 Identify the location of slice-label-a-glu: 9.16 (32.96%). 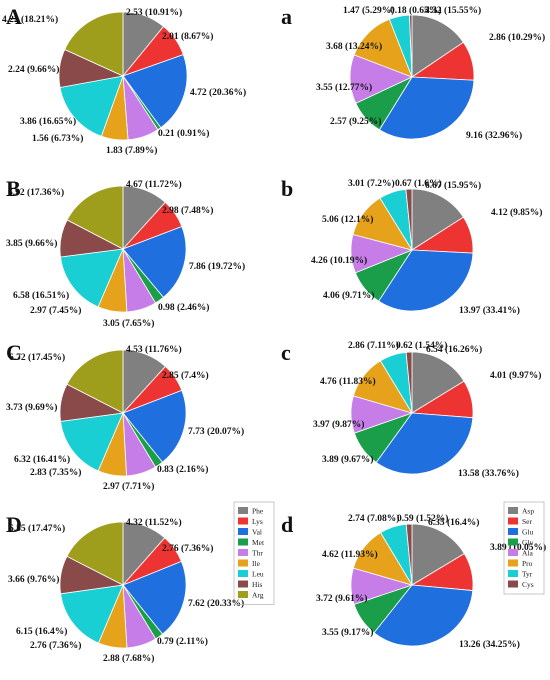
(494, 135).